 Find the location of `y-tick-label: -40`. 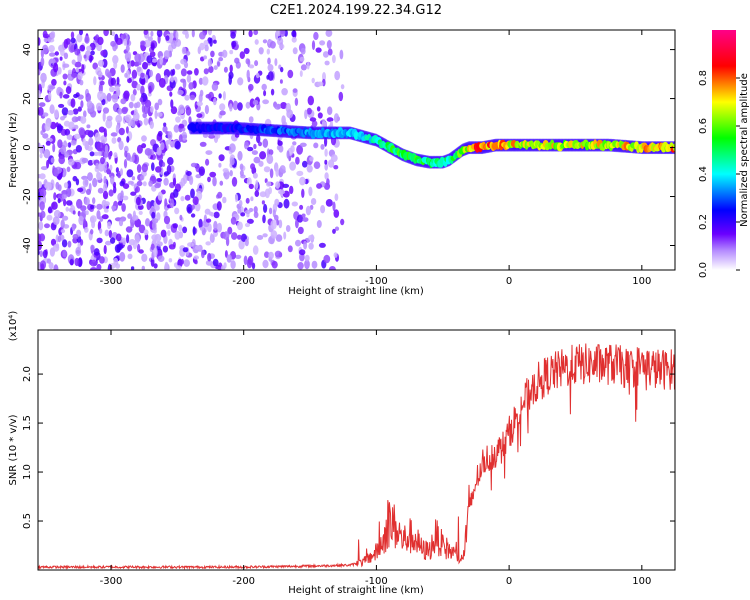

y-tick-label: -40 is located at coordinates (27, 245).